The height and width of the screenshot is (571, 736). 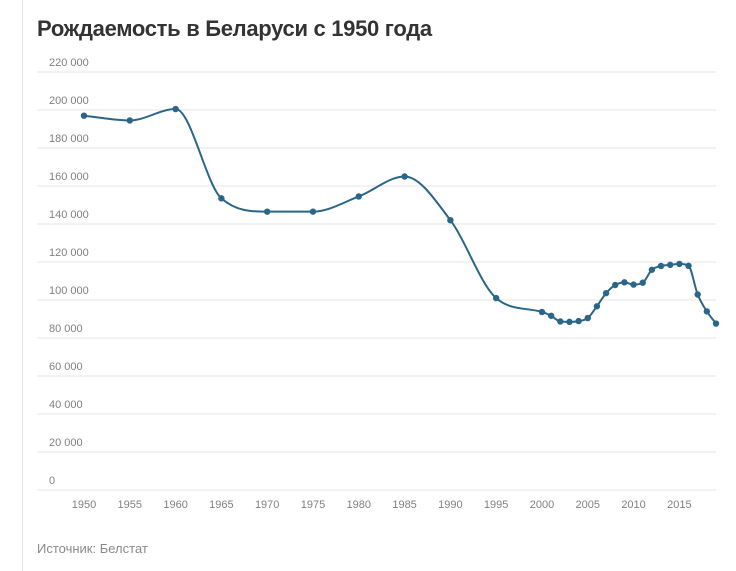 What do you see at coordinates (267, 505) in the screenshot?
I see `x-tick-label: 1970` at bounding box center [267, 505].